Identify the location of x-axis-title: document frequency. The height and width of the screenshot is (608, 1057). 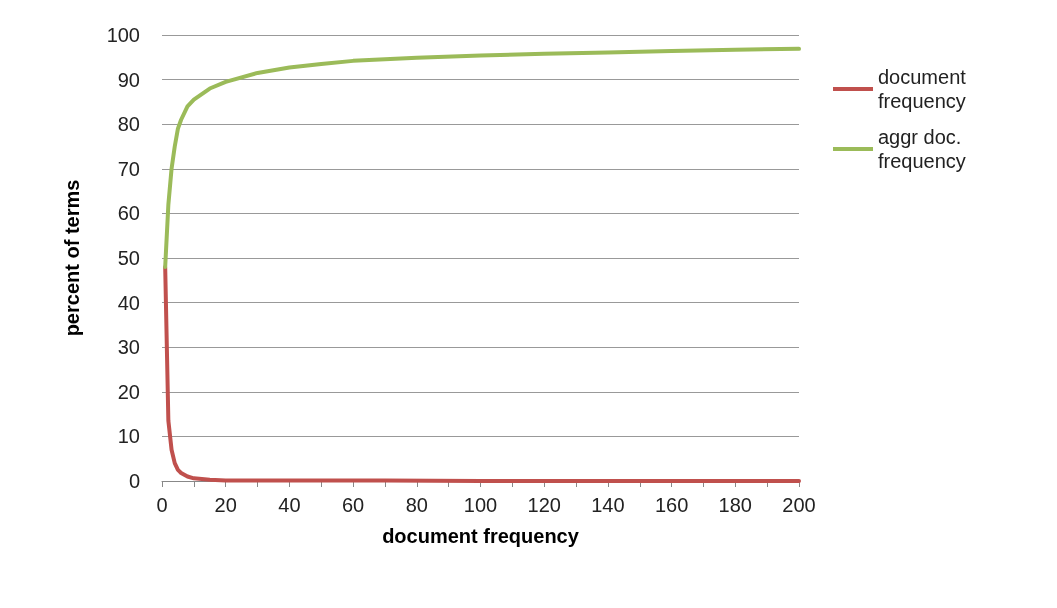
(481, 536).